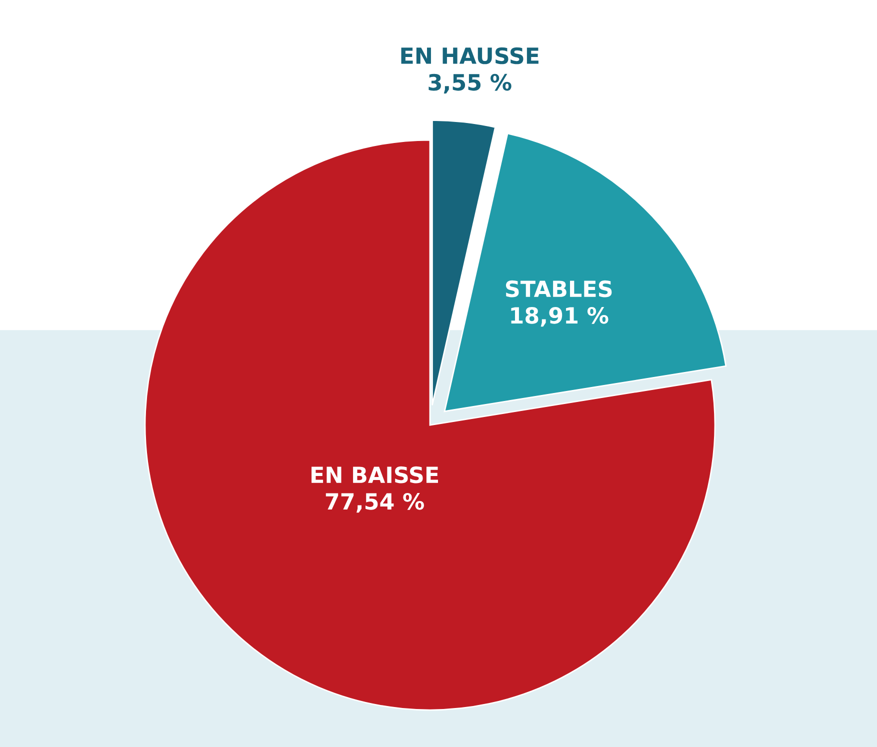 This screenshot has height=747, width=877. What do you see at coordinates (470, 84) in the screenshot?
I see `data-label: 3,55 %` at bounding box center [470, 84].